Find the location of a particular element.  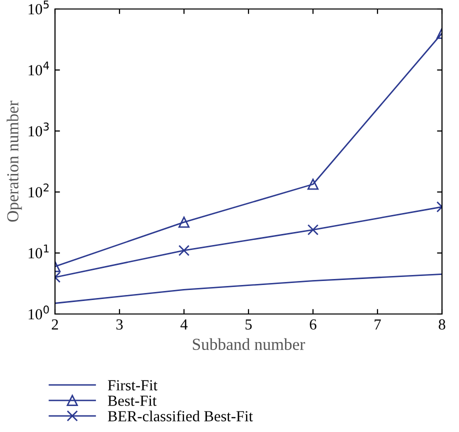

x-tick-label: 3 is located at coordinates (119, 324).